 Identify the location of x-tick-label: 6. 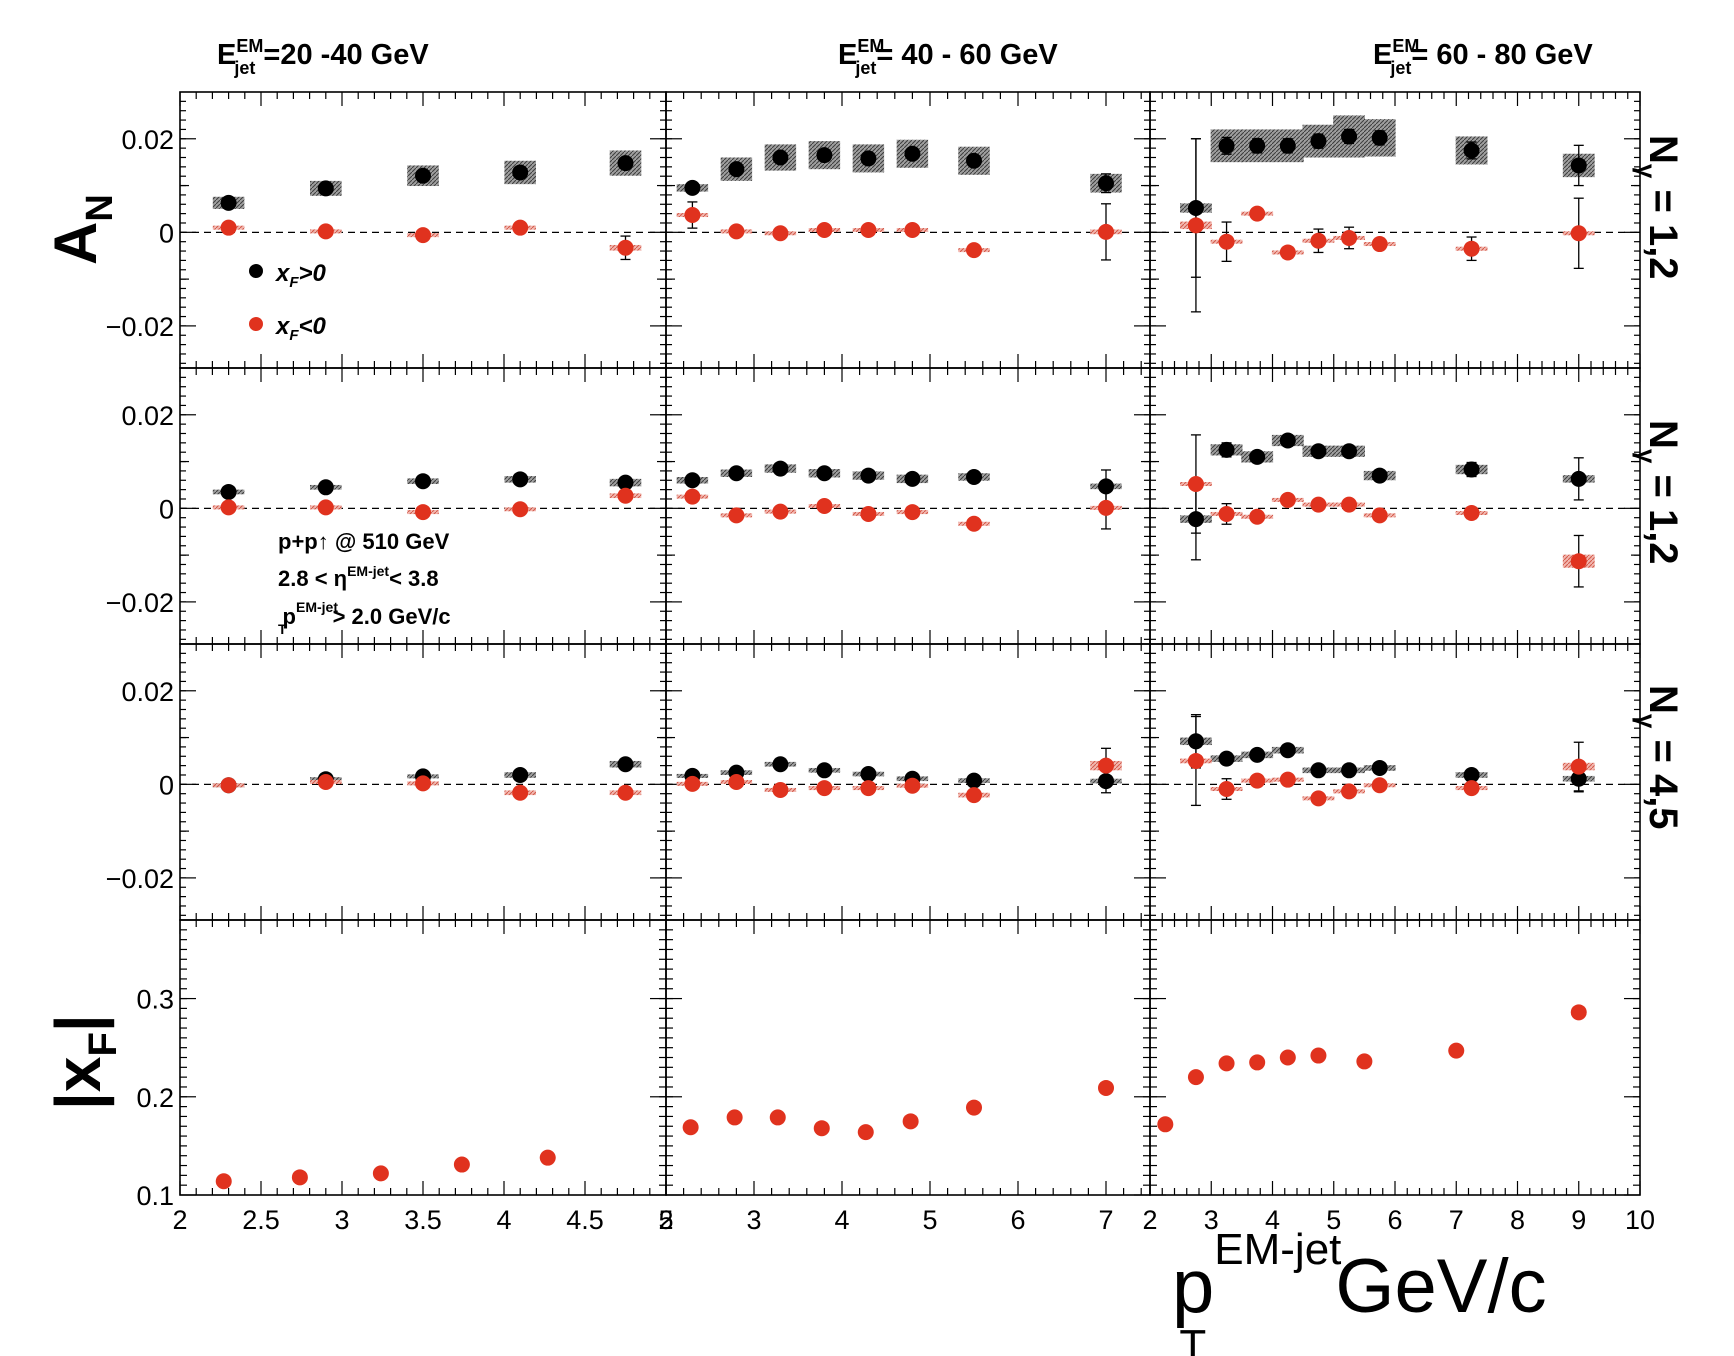
(1394, 1220).